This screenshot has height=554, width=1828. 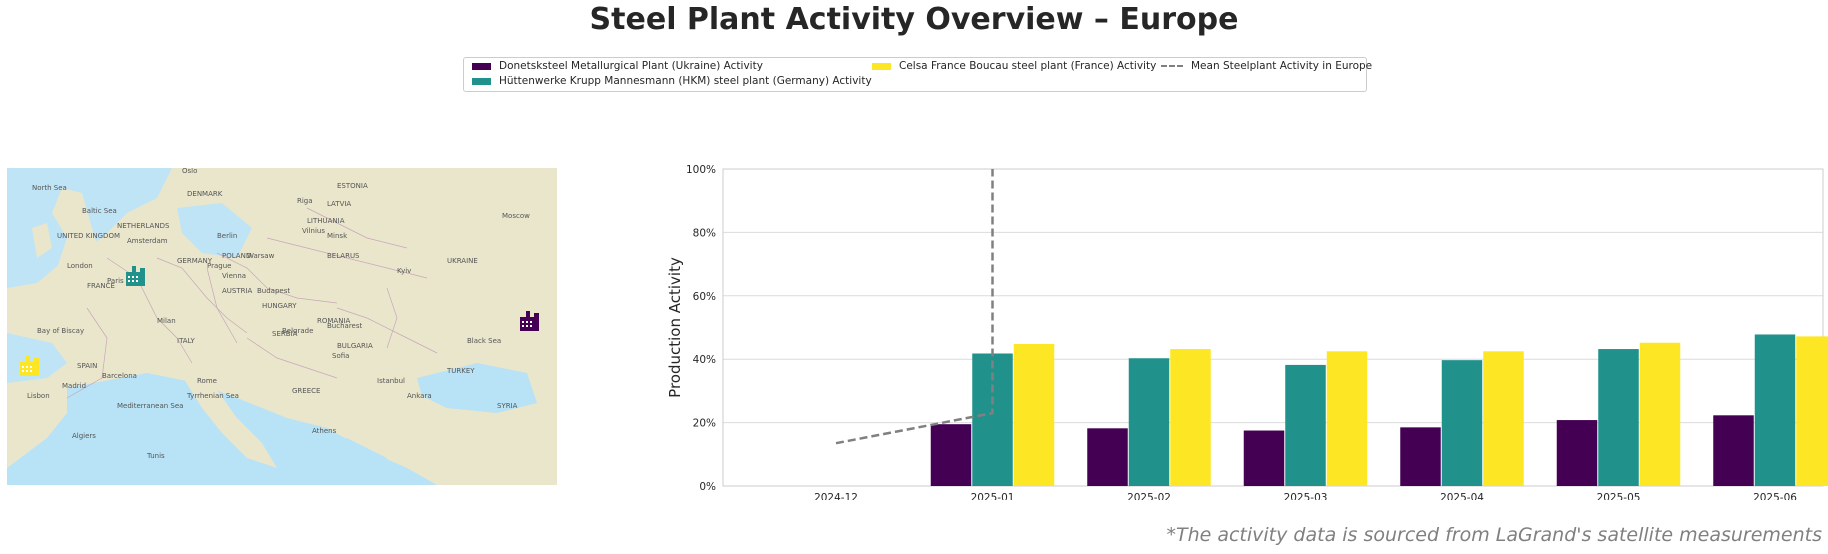 I want to click on map-label: Tunis, so click(x=155, y=456).